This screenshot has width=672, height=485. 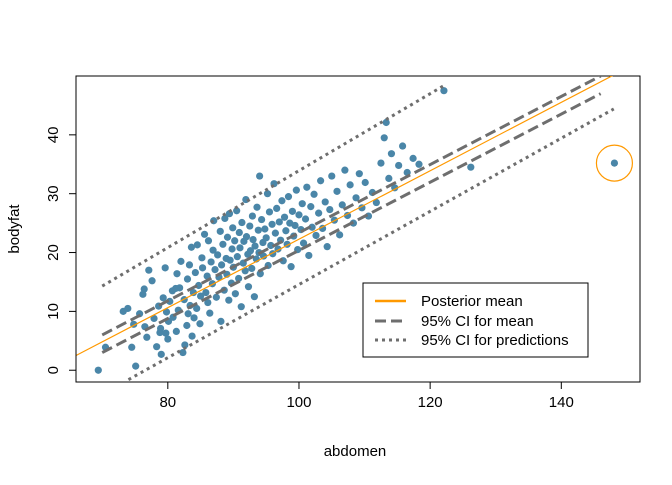 I want to click on x-tick-label: 100, so click(x=298, y=402).